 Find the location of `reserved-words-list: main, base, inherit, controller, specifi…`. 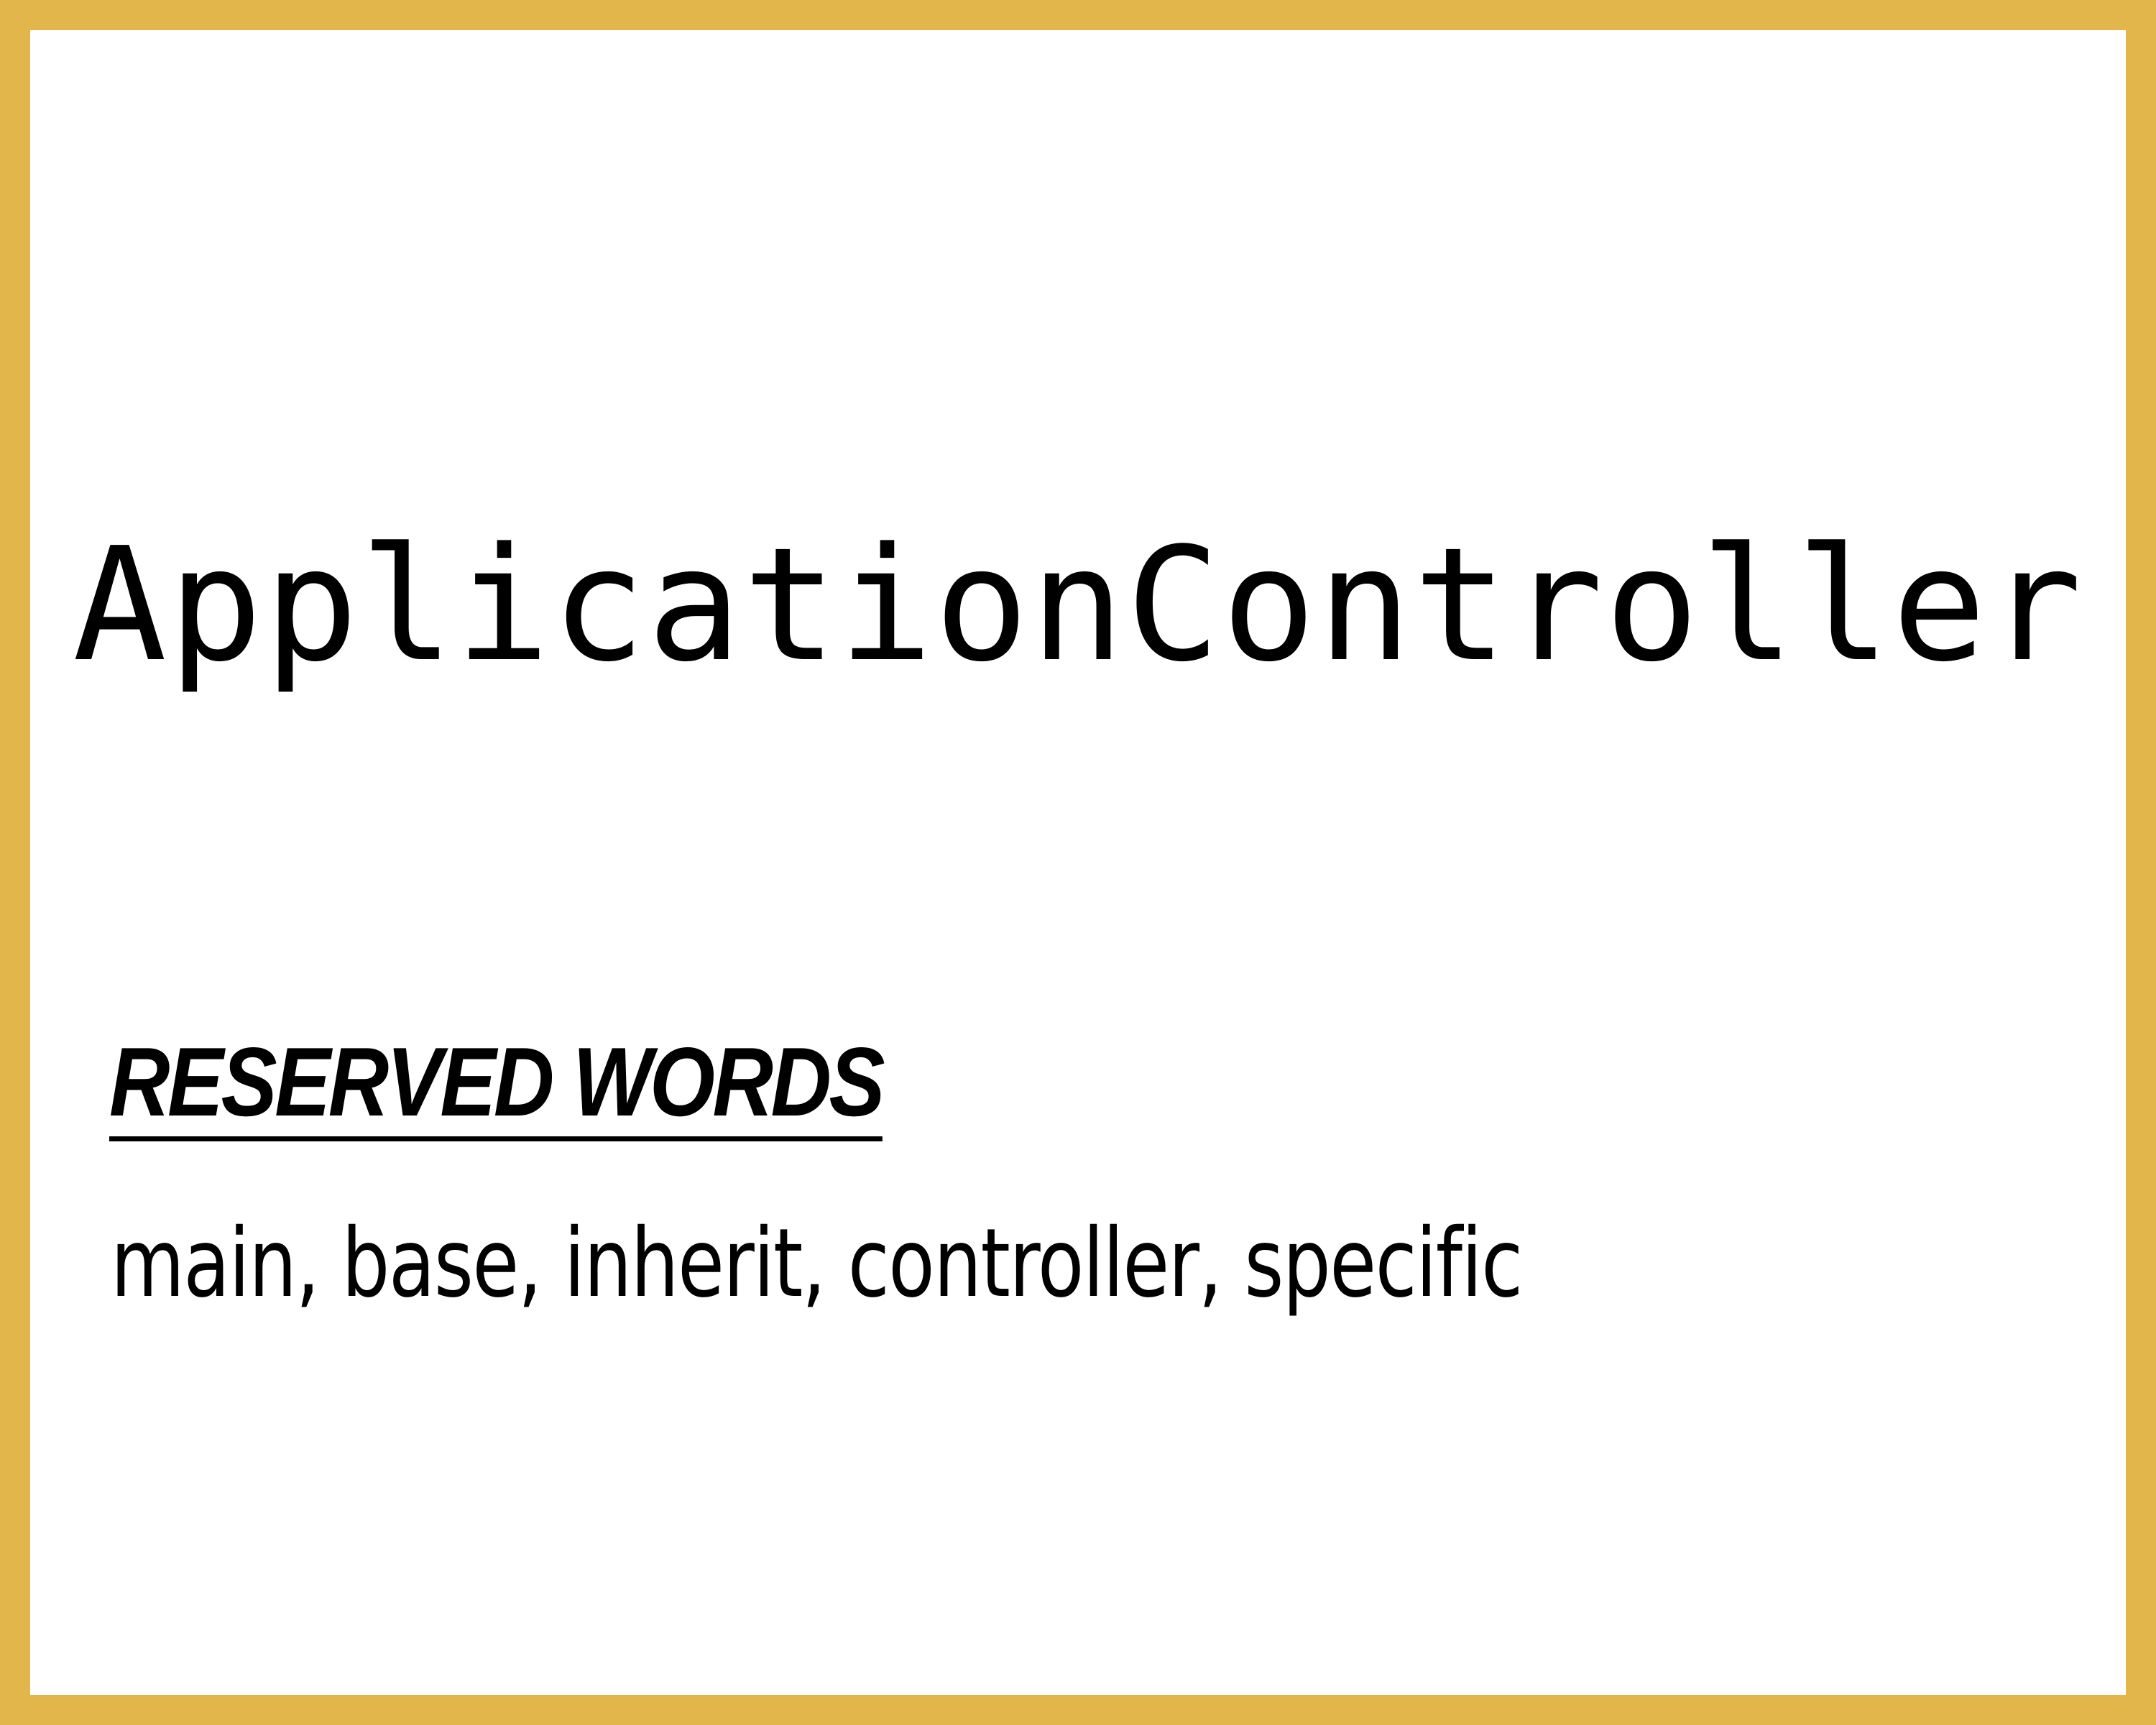

reserved-words-list: main, base, inherit, controller, specifi… is located at coordinates (817, 1263).